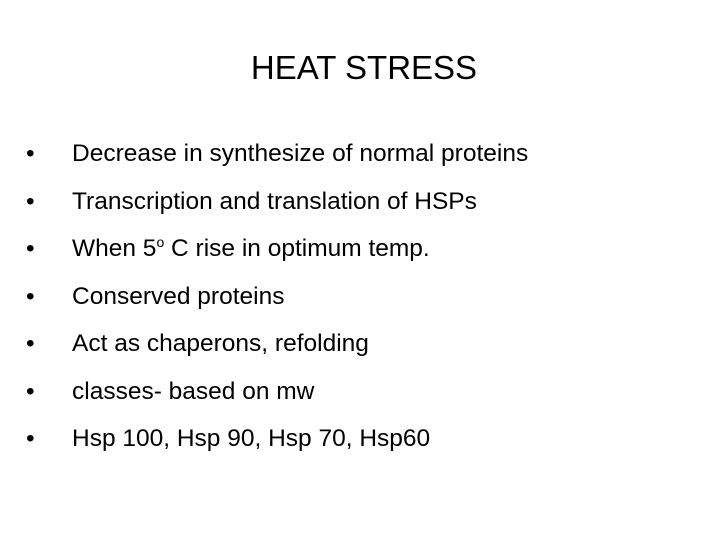 This screenshot has height=546, width=728. I want to click on bullet-text: Hsp 100, Hsp 90, Hsp 70, Hsp60, so click(251, 439).